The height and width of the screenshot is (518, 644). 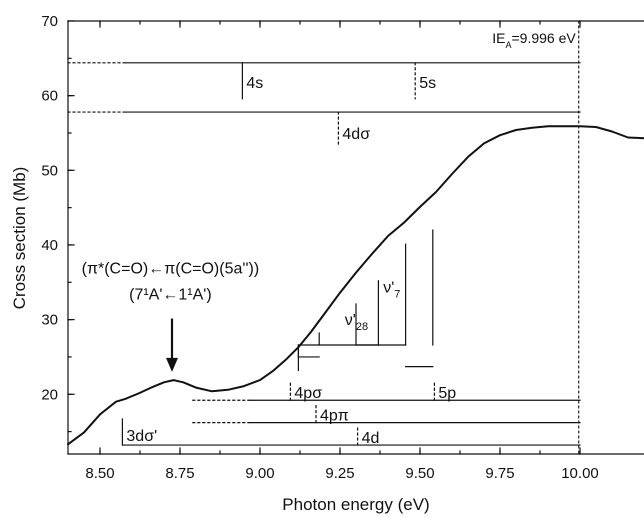 What do you see at coordinates (172, 364) in the screenshot?
I see `transition-arrow-head` at bounding box center [172, 364].